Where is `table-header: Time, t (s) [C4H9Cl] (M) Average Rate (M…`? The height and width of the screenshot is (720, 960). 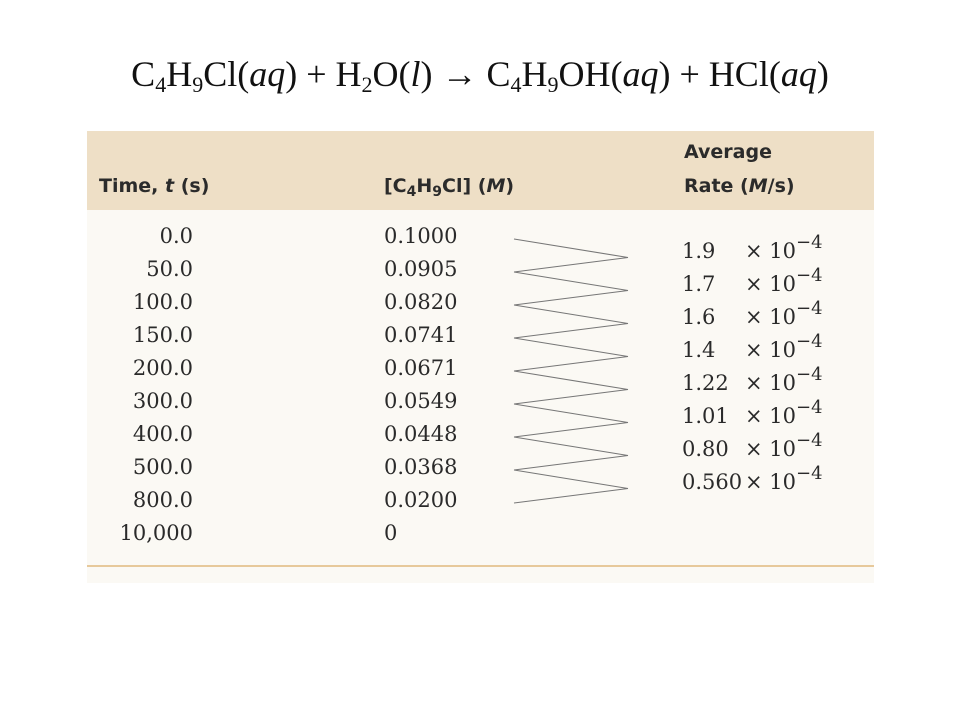 table-header: Time, t (s) [C4H9Cl] (M) Average Rate (M… is located at coordinates (480, 170).